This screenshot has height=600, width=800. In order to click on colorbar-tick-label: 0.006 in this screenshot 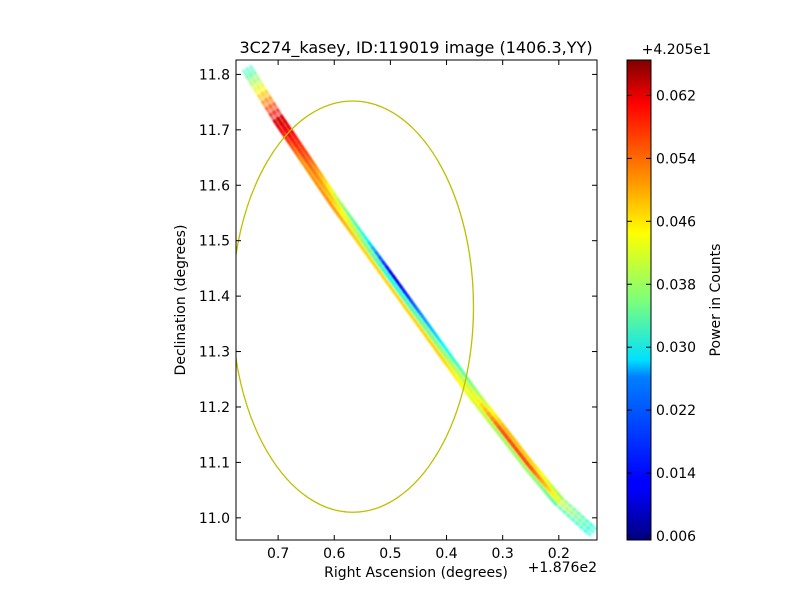, I will do `click(676, 537)`.